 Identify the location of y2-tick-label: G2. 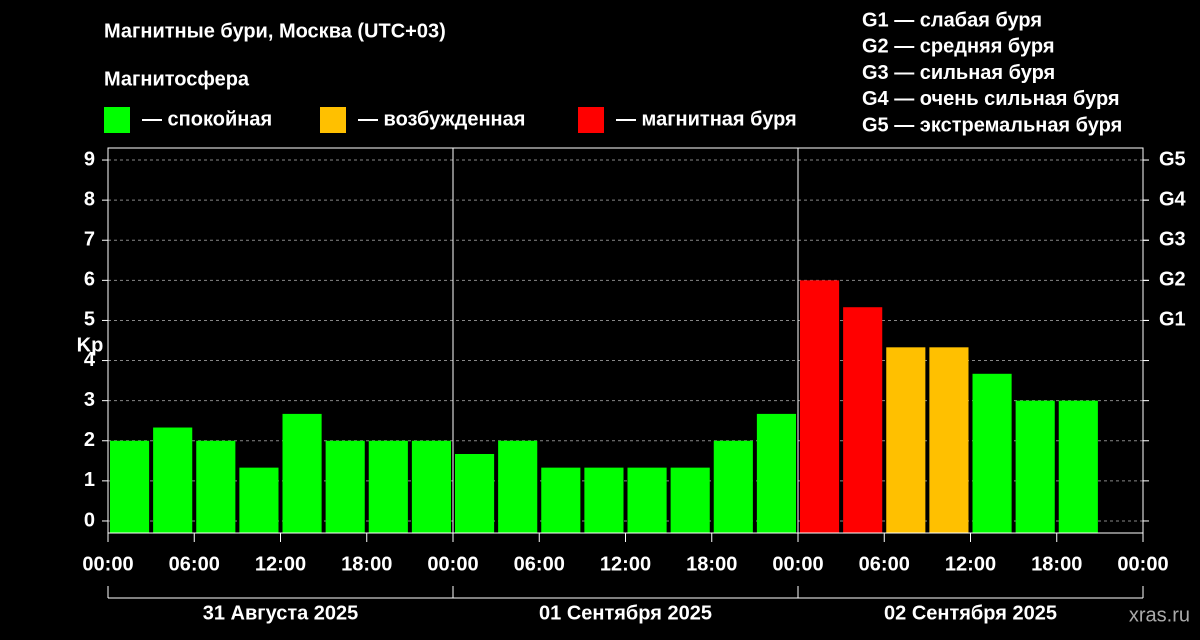
(1172, 280).